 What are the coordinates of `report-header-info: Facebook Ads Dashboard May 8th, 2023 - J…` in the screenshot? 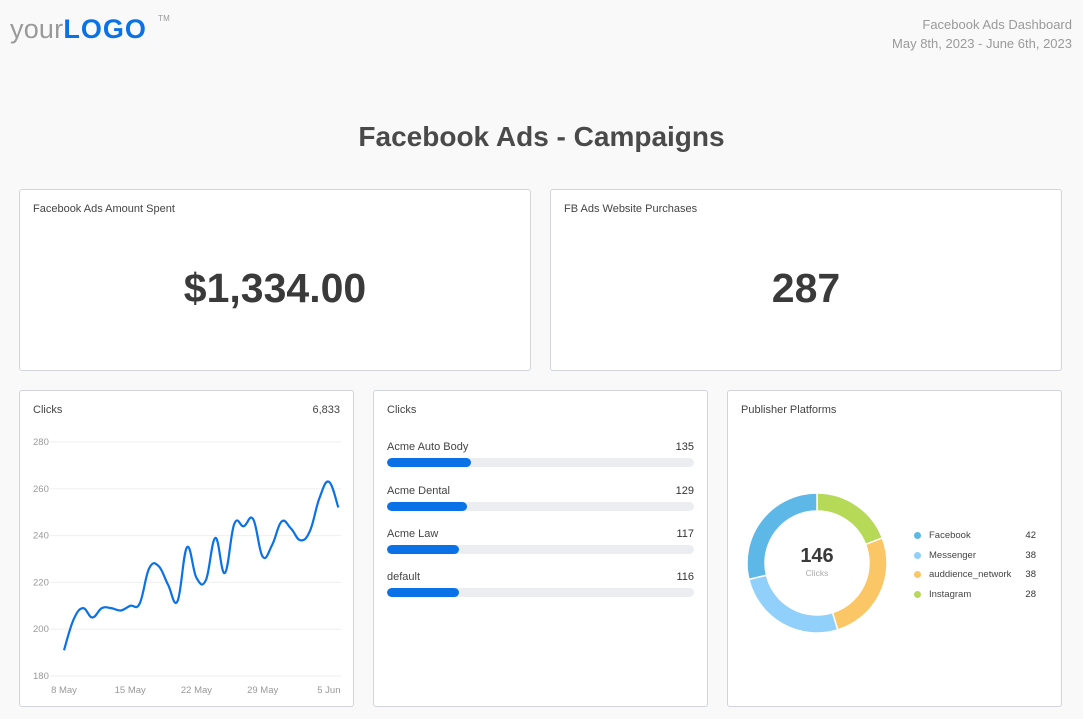 It's located at (982, 34).